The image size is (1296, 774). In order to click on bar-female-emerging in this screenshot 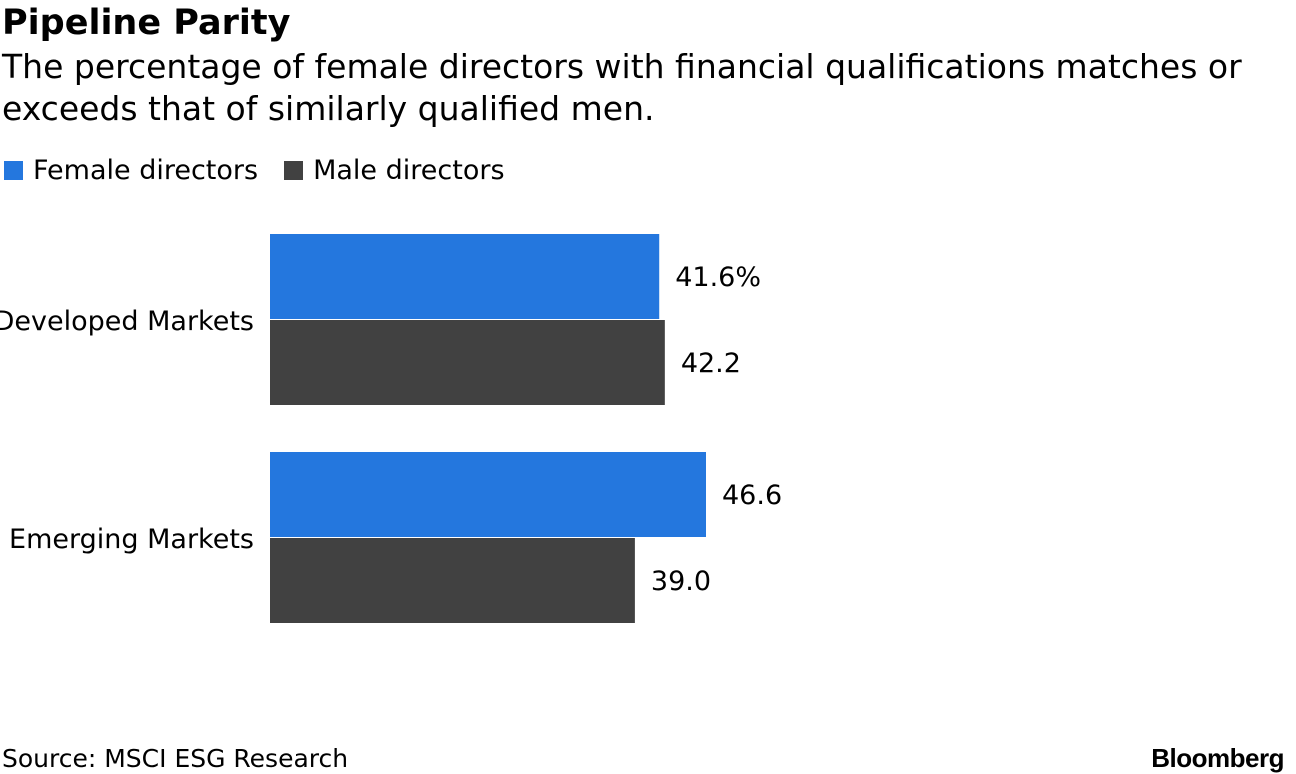, I will do `click(488, 494)`.